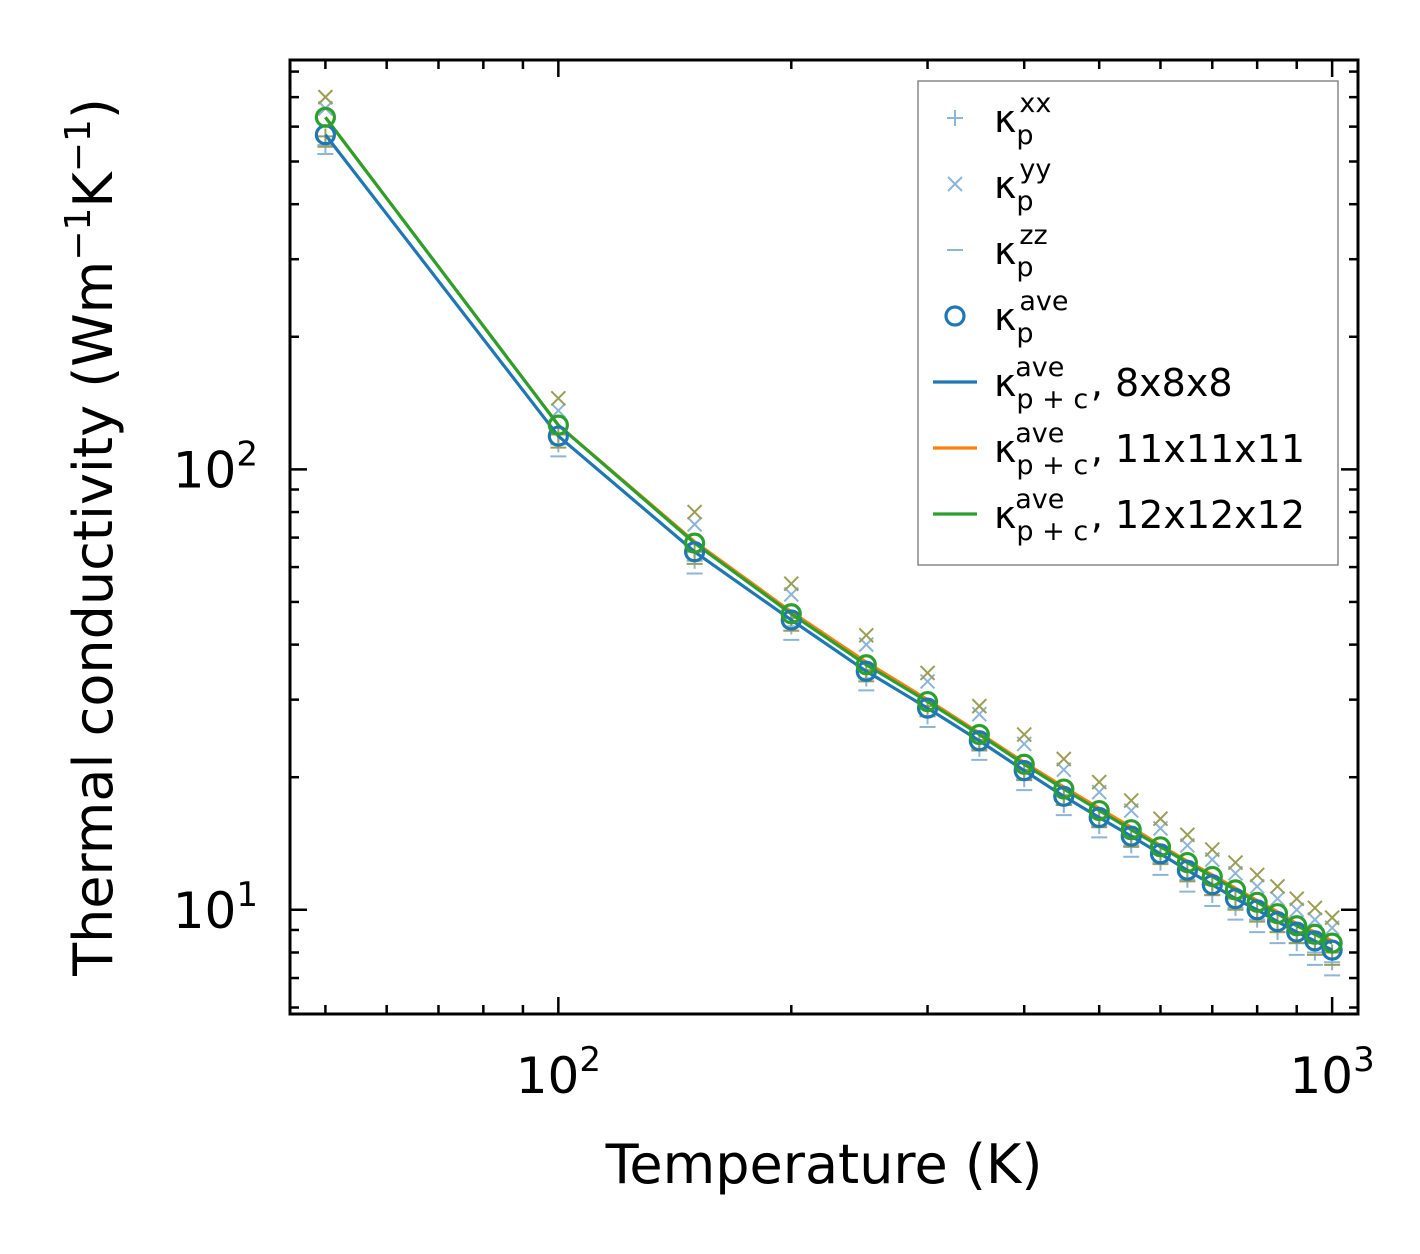 Image resolution: width=1420 pixels, height=1254 pixels. What do you see at coordinates (215, 466) in the screenshot?
I see `y-tick-label: 10²` at bounding box center [215, 466].